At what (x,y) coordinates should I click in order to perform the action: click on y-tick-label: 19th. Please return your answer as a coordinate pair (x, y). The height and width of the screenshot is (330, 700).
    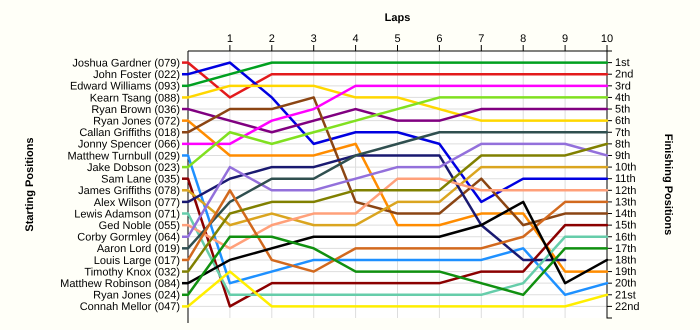
    Looking at the image, I should click on (625, 272).